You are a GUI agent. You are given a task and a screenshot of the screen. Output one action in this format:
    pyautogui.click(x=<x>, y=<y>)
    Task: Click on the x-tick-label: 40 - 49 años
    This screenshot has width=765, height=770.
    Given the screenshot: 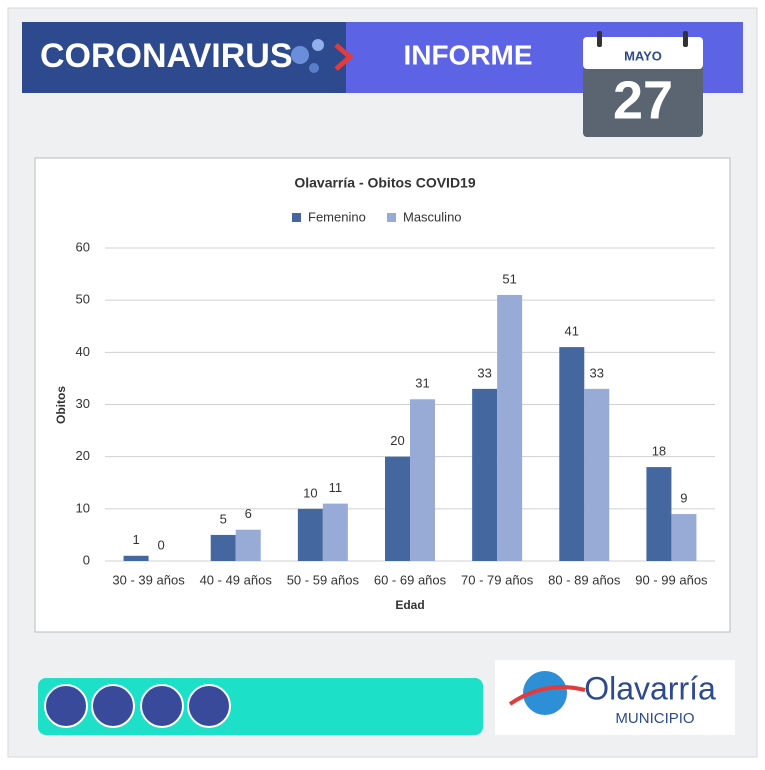 What is the action you would take?
    pyautogui.click(x=236, y=579)
    